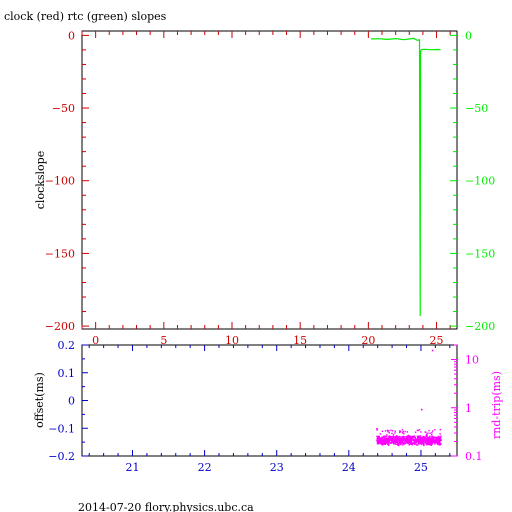 The height and width of the screenshot is (512, 512). What do you see at coordinates (232, 340) in the screenshot?
I see `x-tick-label: 10` at bounding box center [232, 340].